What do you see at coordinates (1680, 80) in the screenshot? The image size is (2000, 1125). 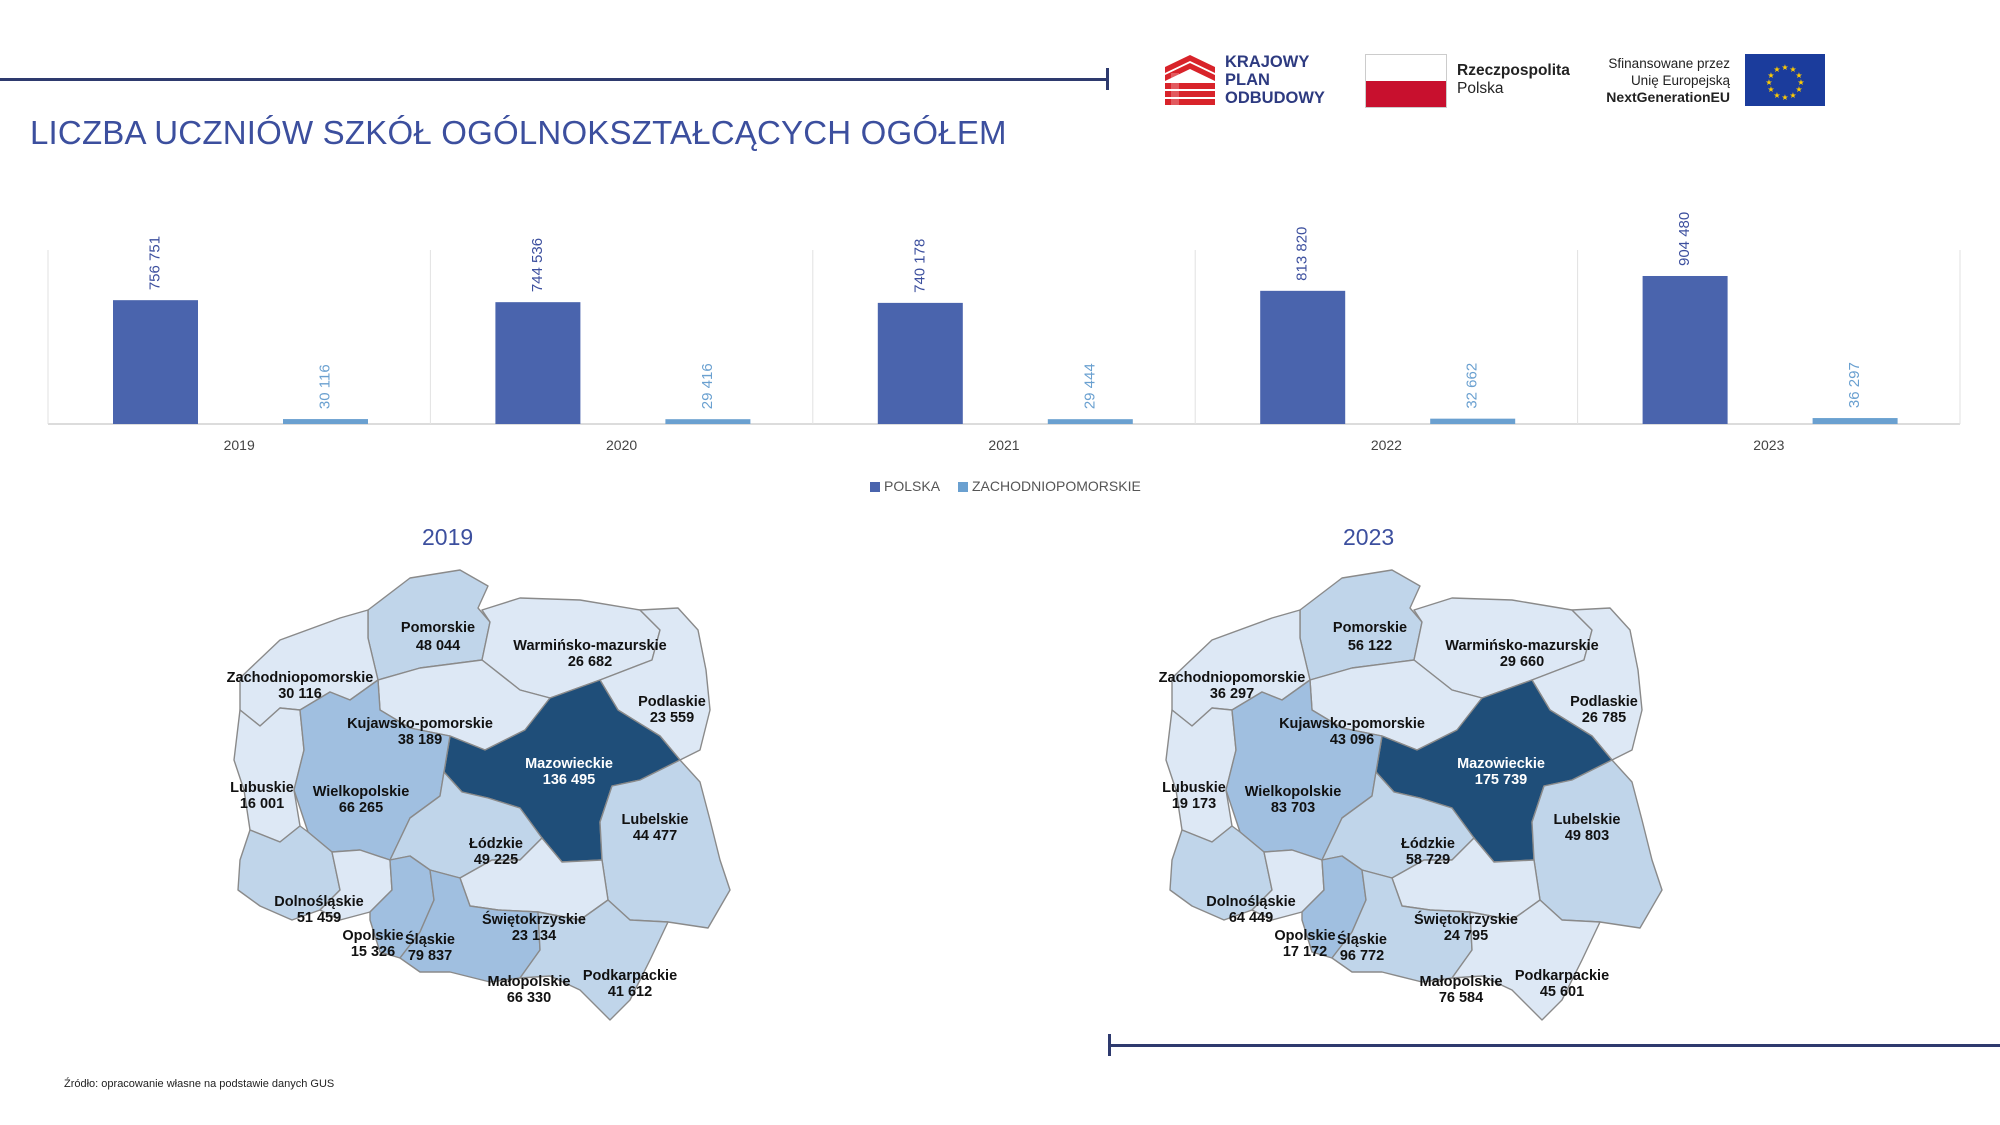 I see `eu-line-2: Unię Europejską` at bounding box center [1680, 80].